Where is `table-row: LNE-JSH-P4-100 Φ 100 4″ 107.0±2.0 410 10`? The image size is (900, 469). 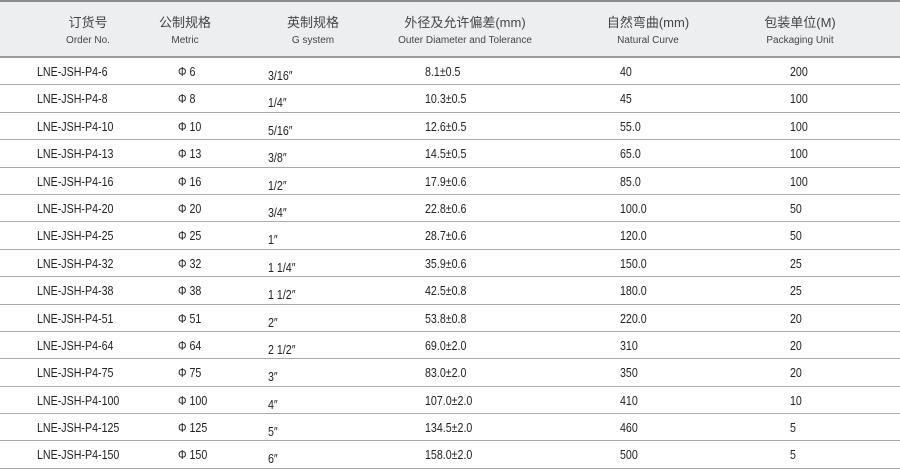
table-row: LNE-JSH-P4-100 Φ 100 4″ 107.0±2.0 410 10 is located at coordinates (450, 401).